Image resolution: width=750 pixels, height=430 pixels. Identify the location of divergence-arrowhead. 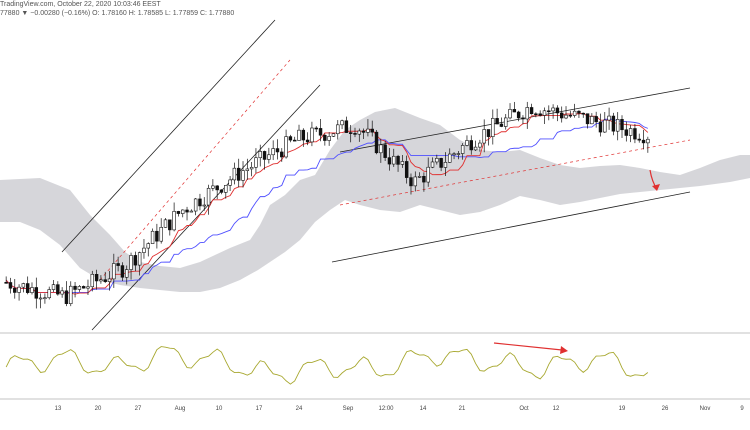
(564, 350).